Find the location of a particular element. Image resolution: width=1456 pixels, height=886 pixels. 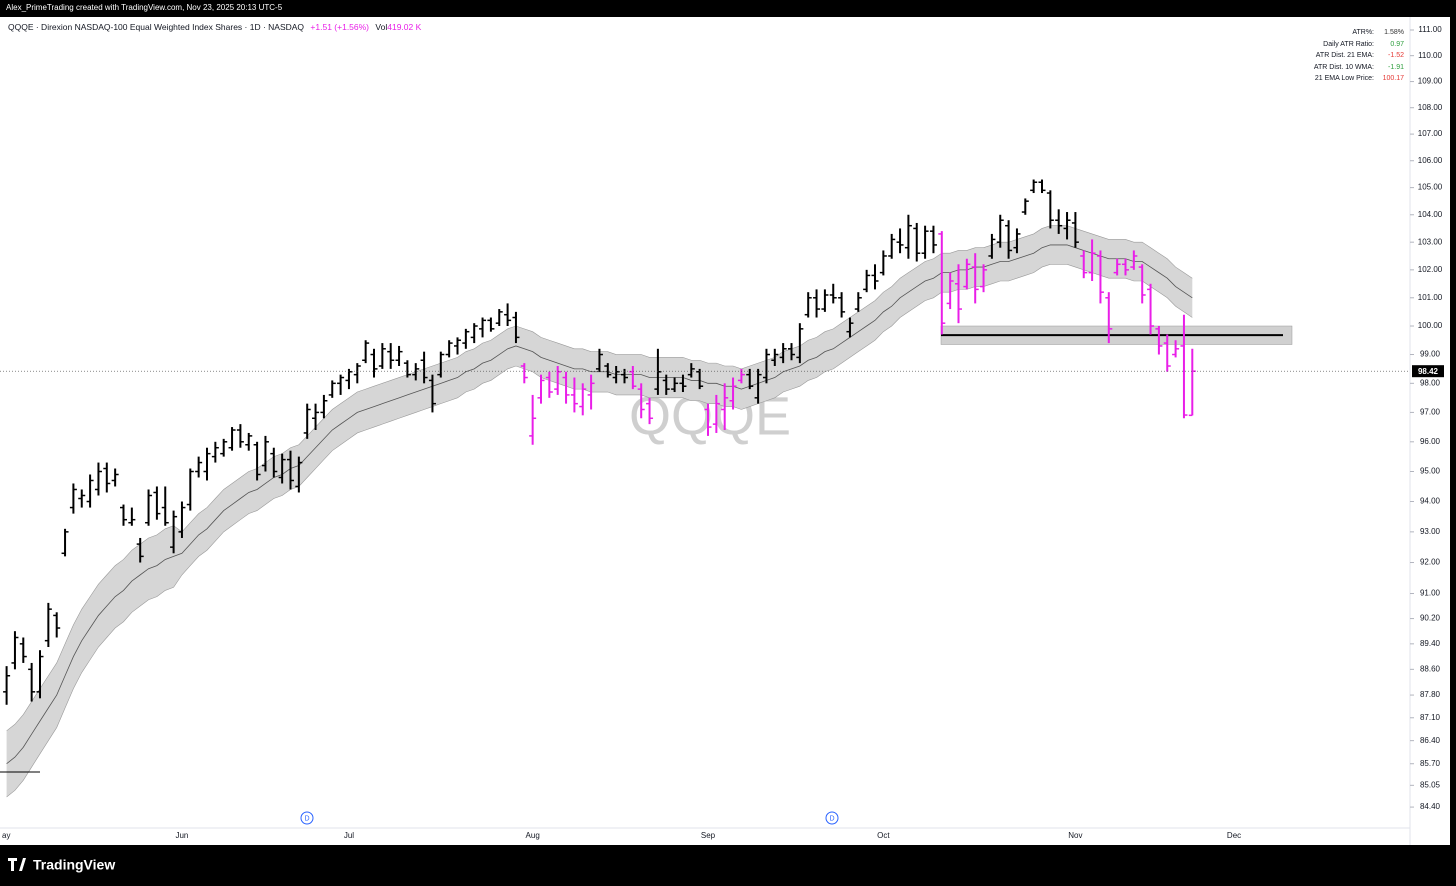

y-tick-label: 99.00 is located at coordinates (1430, 354).